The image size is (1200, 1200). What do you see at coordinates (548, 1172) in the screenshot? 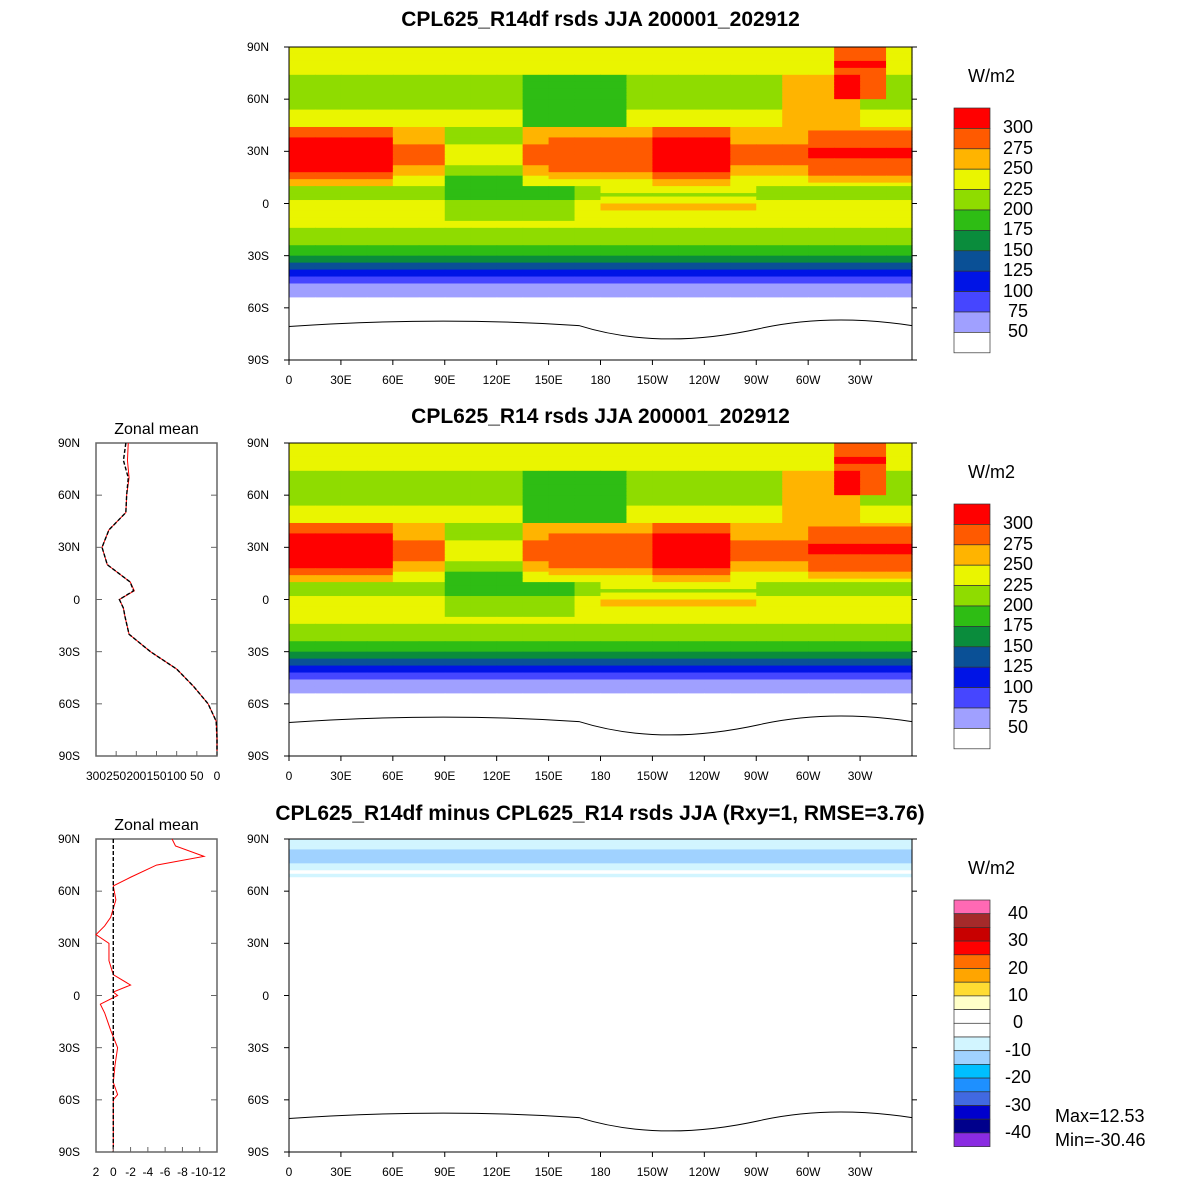
I see `lon-tick-label: 150E` at bounding box center [548, 1172].